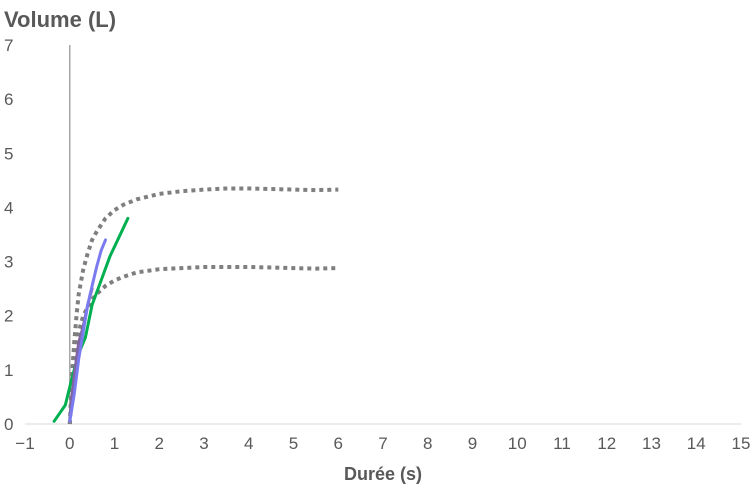 The width and height of the screenshot is (752, 488). I want to click on x-tick-label: 2, so click(159, 443).